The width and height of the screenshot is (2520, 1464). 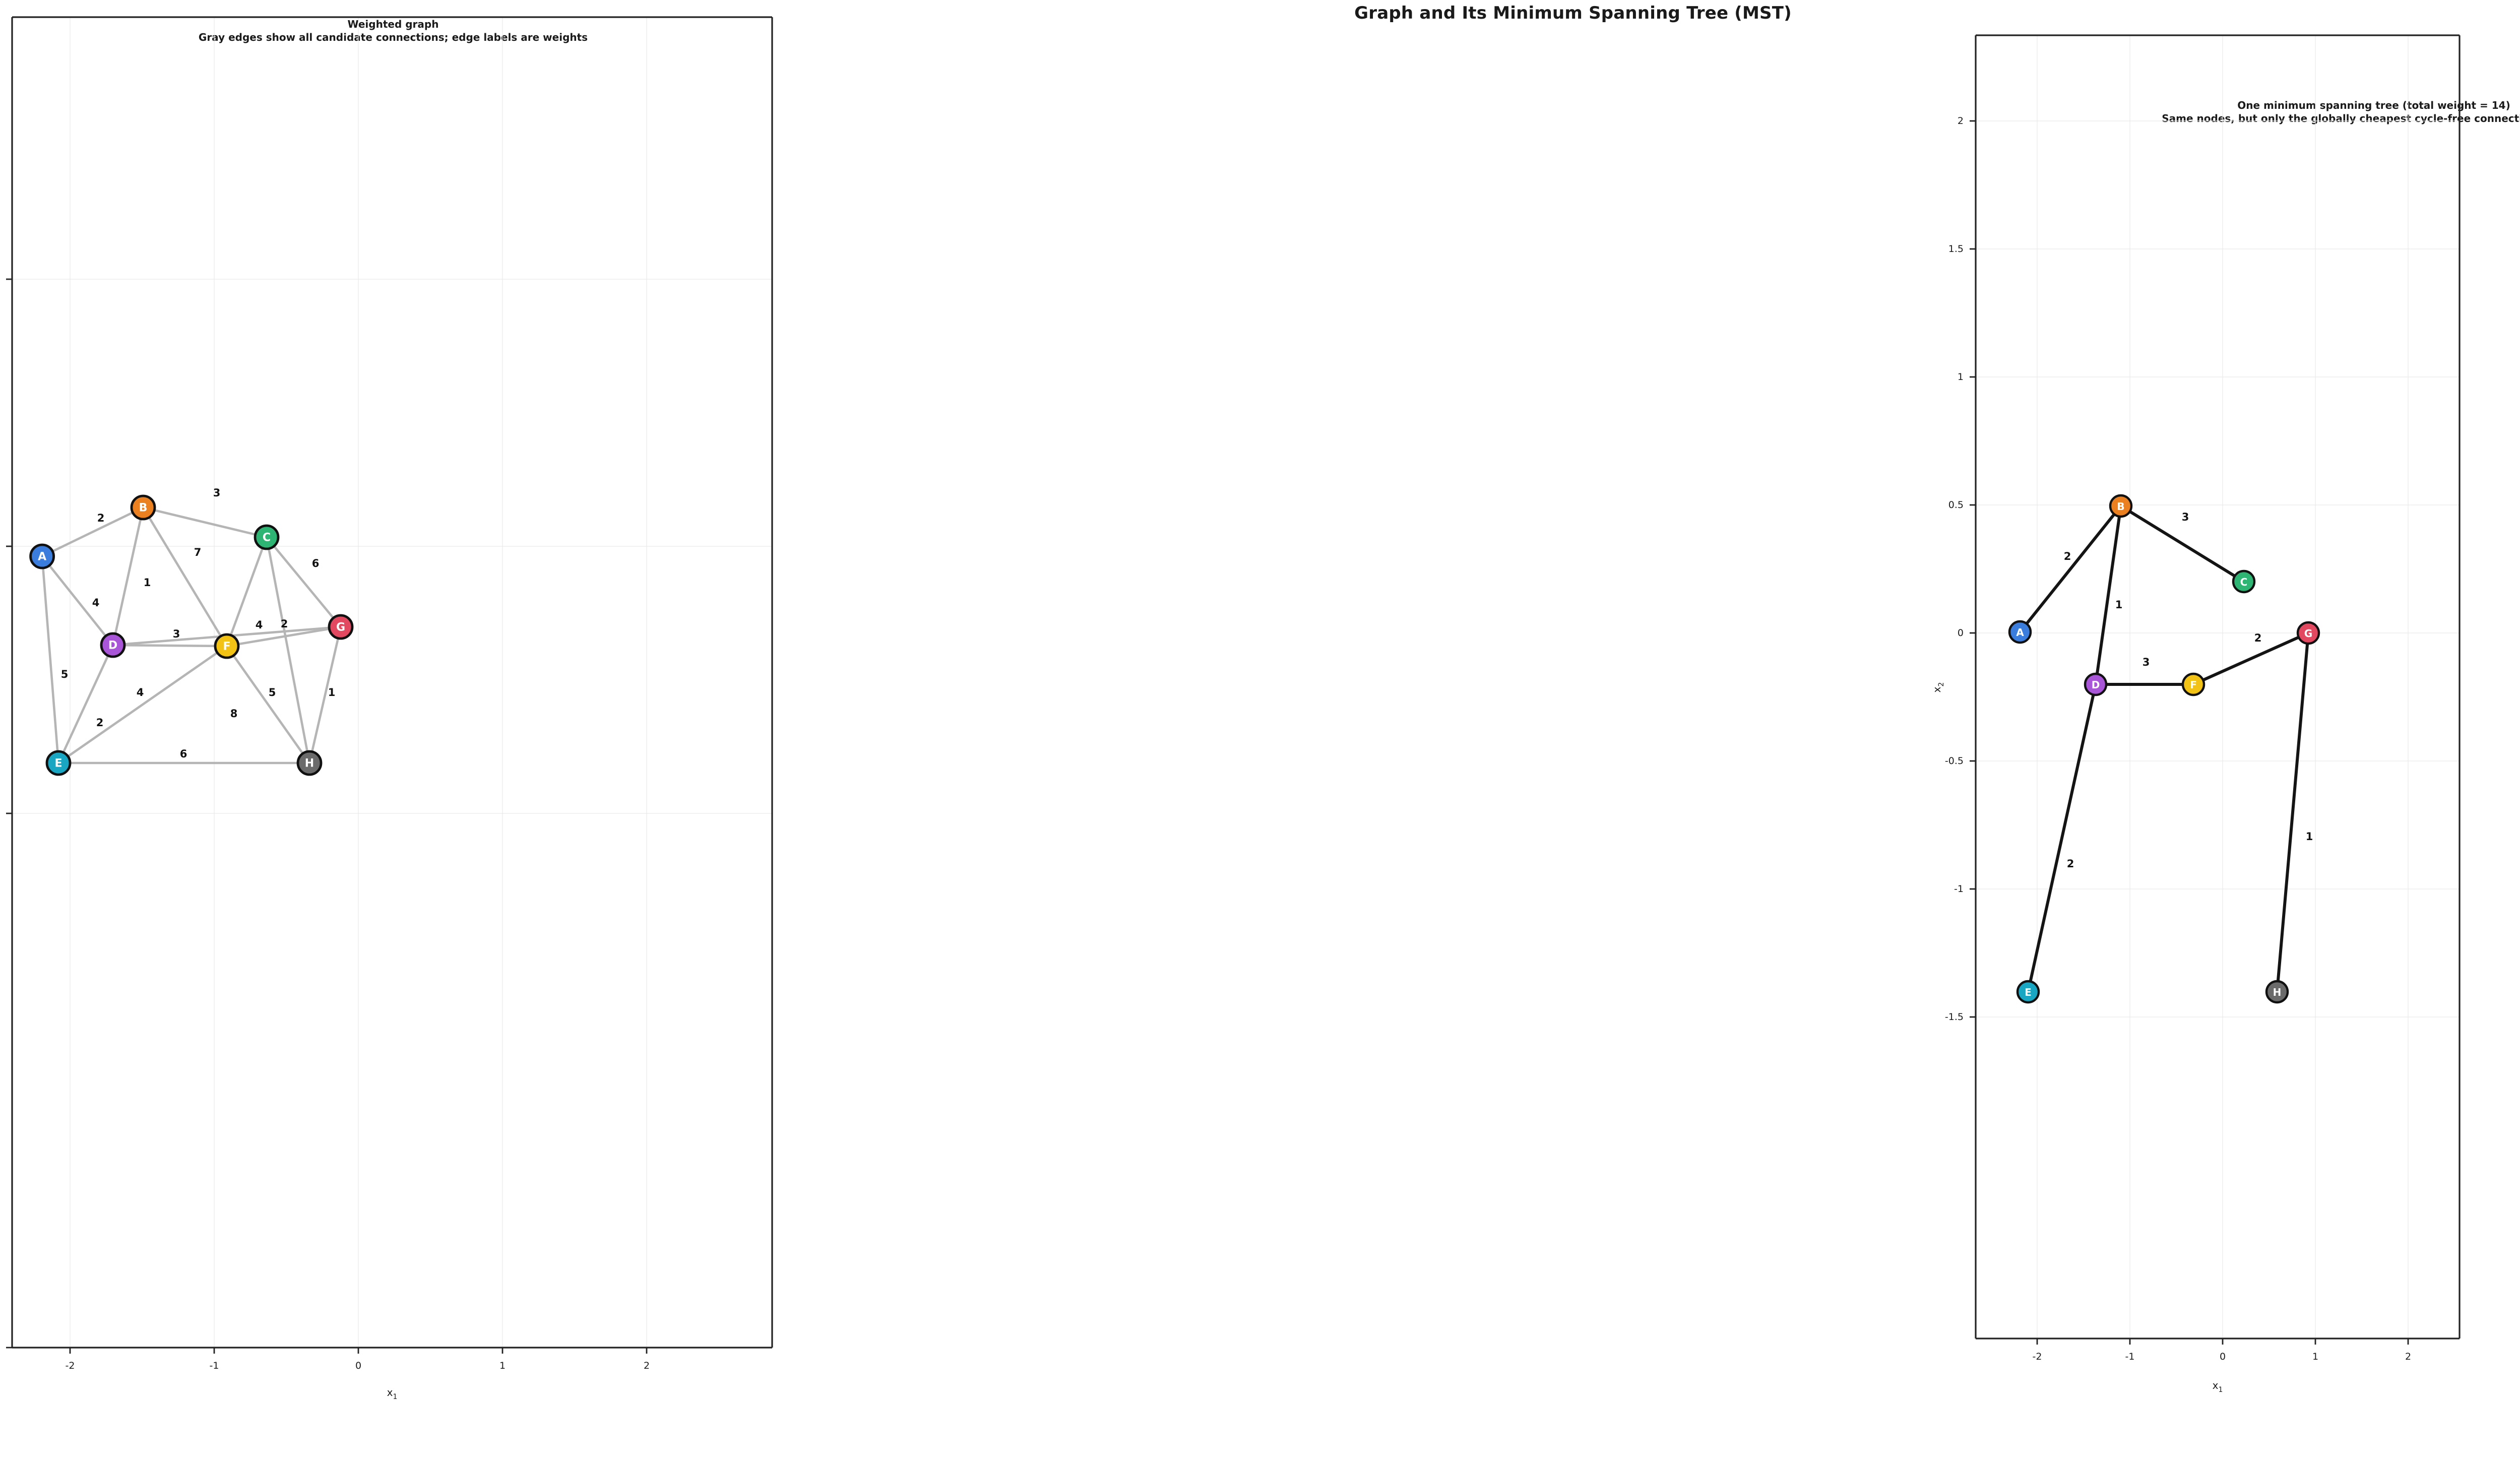 What do you see at coordinates (2244, 581) in the screenshot?
I see `mst-node-C: C` at bounding box center [2244, 581].